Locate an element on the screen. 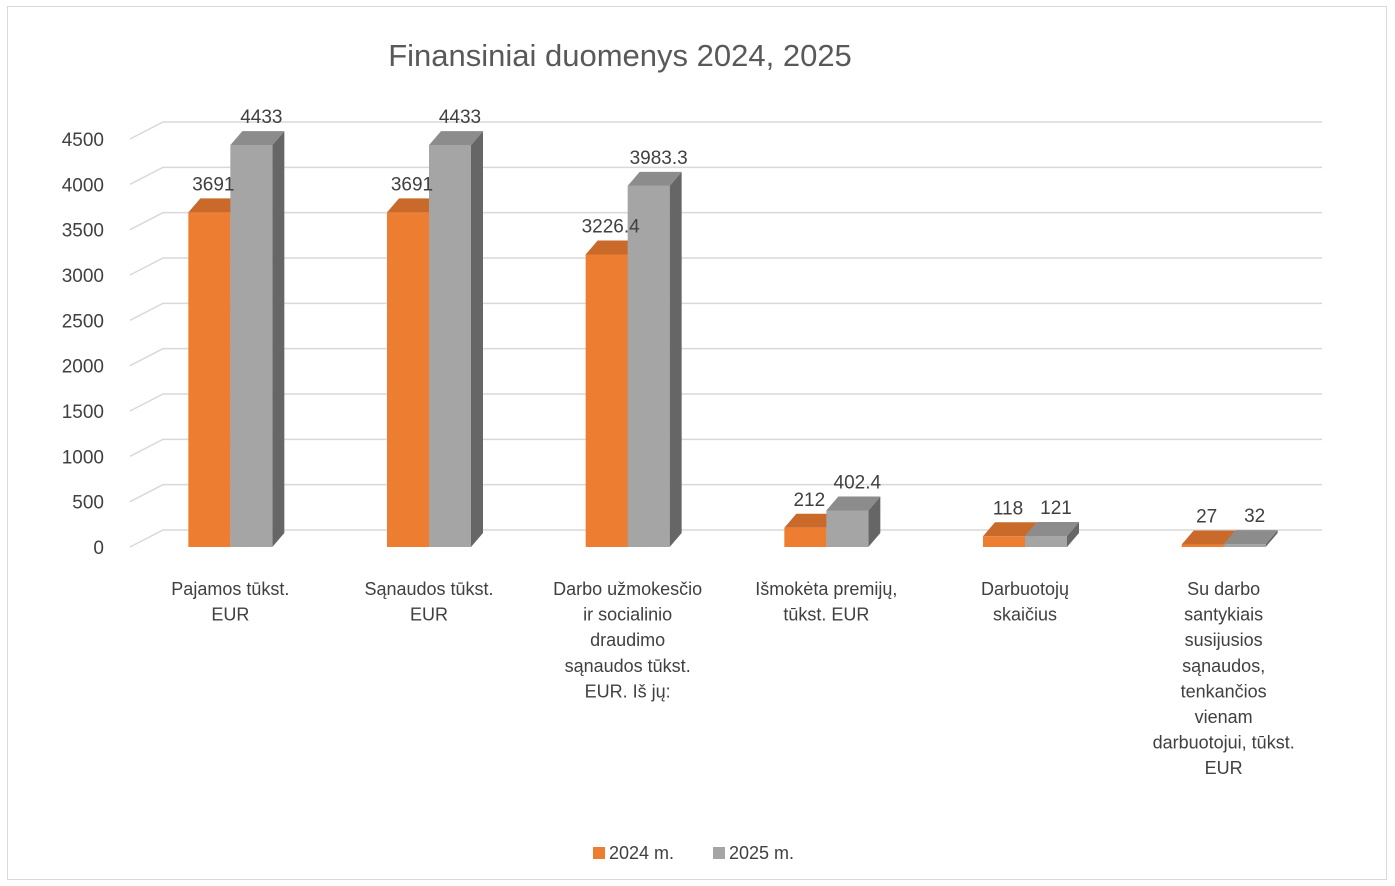  category-label-line: skaičius is located at coordinates (1025, 615).